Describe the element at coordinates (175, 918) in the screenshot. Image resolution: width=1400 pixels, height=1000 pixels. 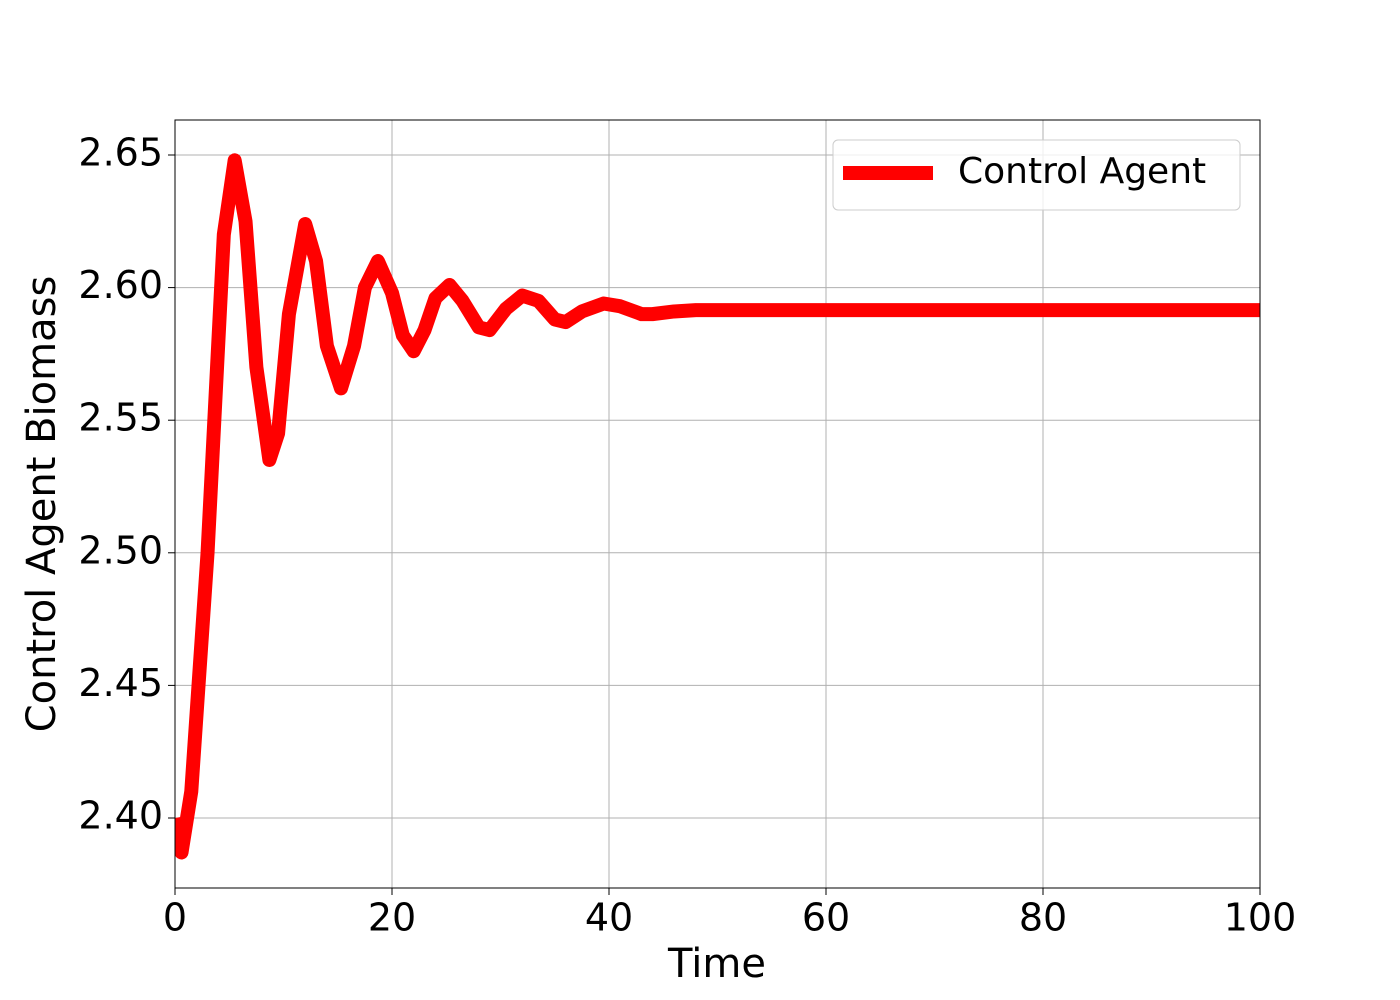
I see `x-tick-label: 0` at that location.